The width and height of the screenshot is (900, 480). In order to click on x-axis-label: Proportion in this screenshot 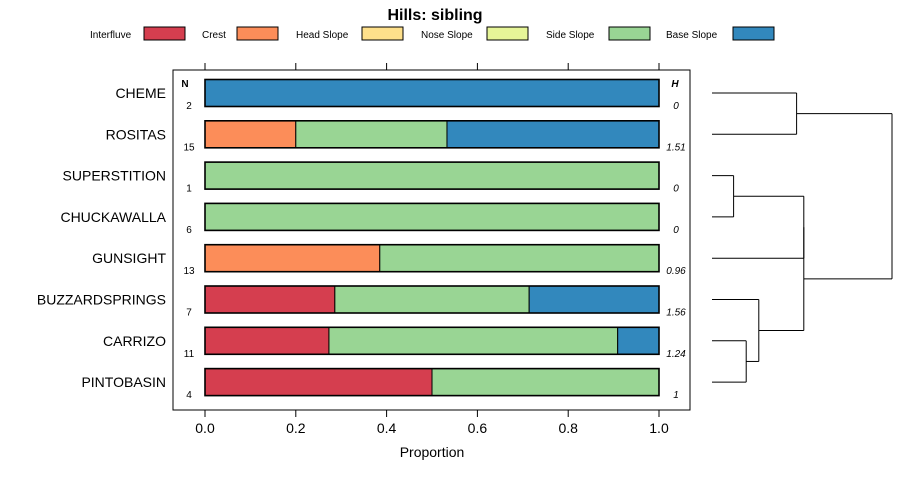, I will do `click(432, 452)`.